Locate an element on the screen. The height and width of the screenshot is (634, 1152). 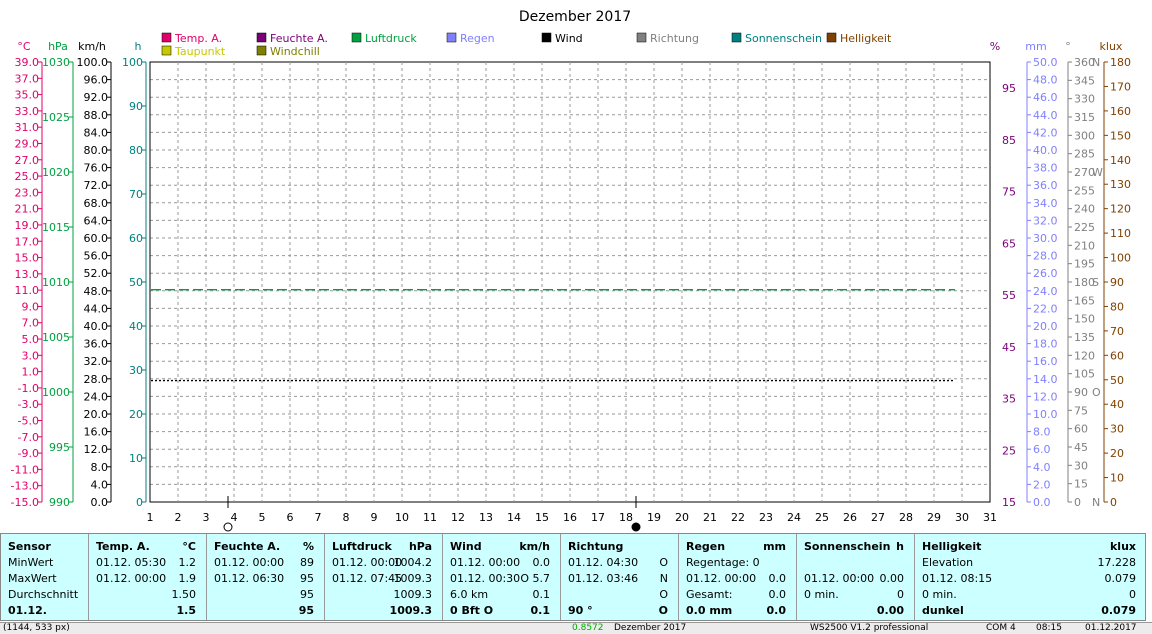
axis-tick-label-temp: -7.0 is located at coordinates (28, 437).